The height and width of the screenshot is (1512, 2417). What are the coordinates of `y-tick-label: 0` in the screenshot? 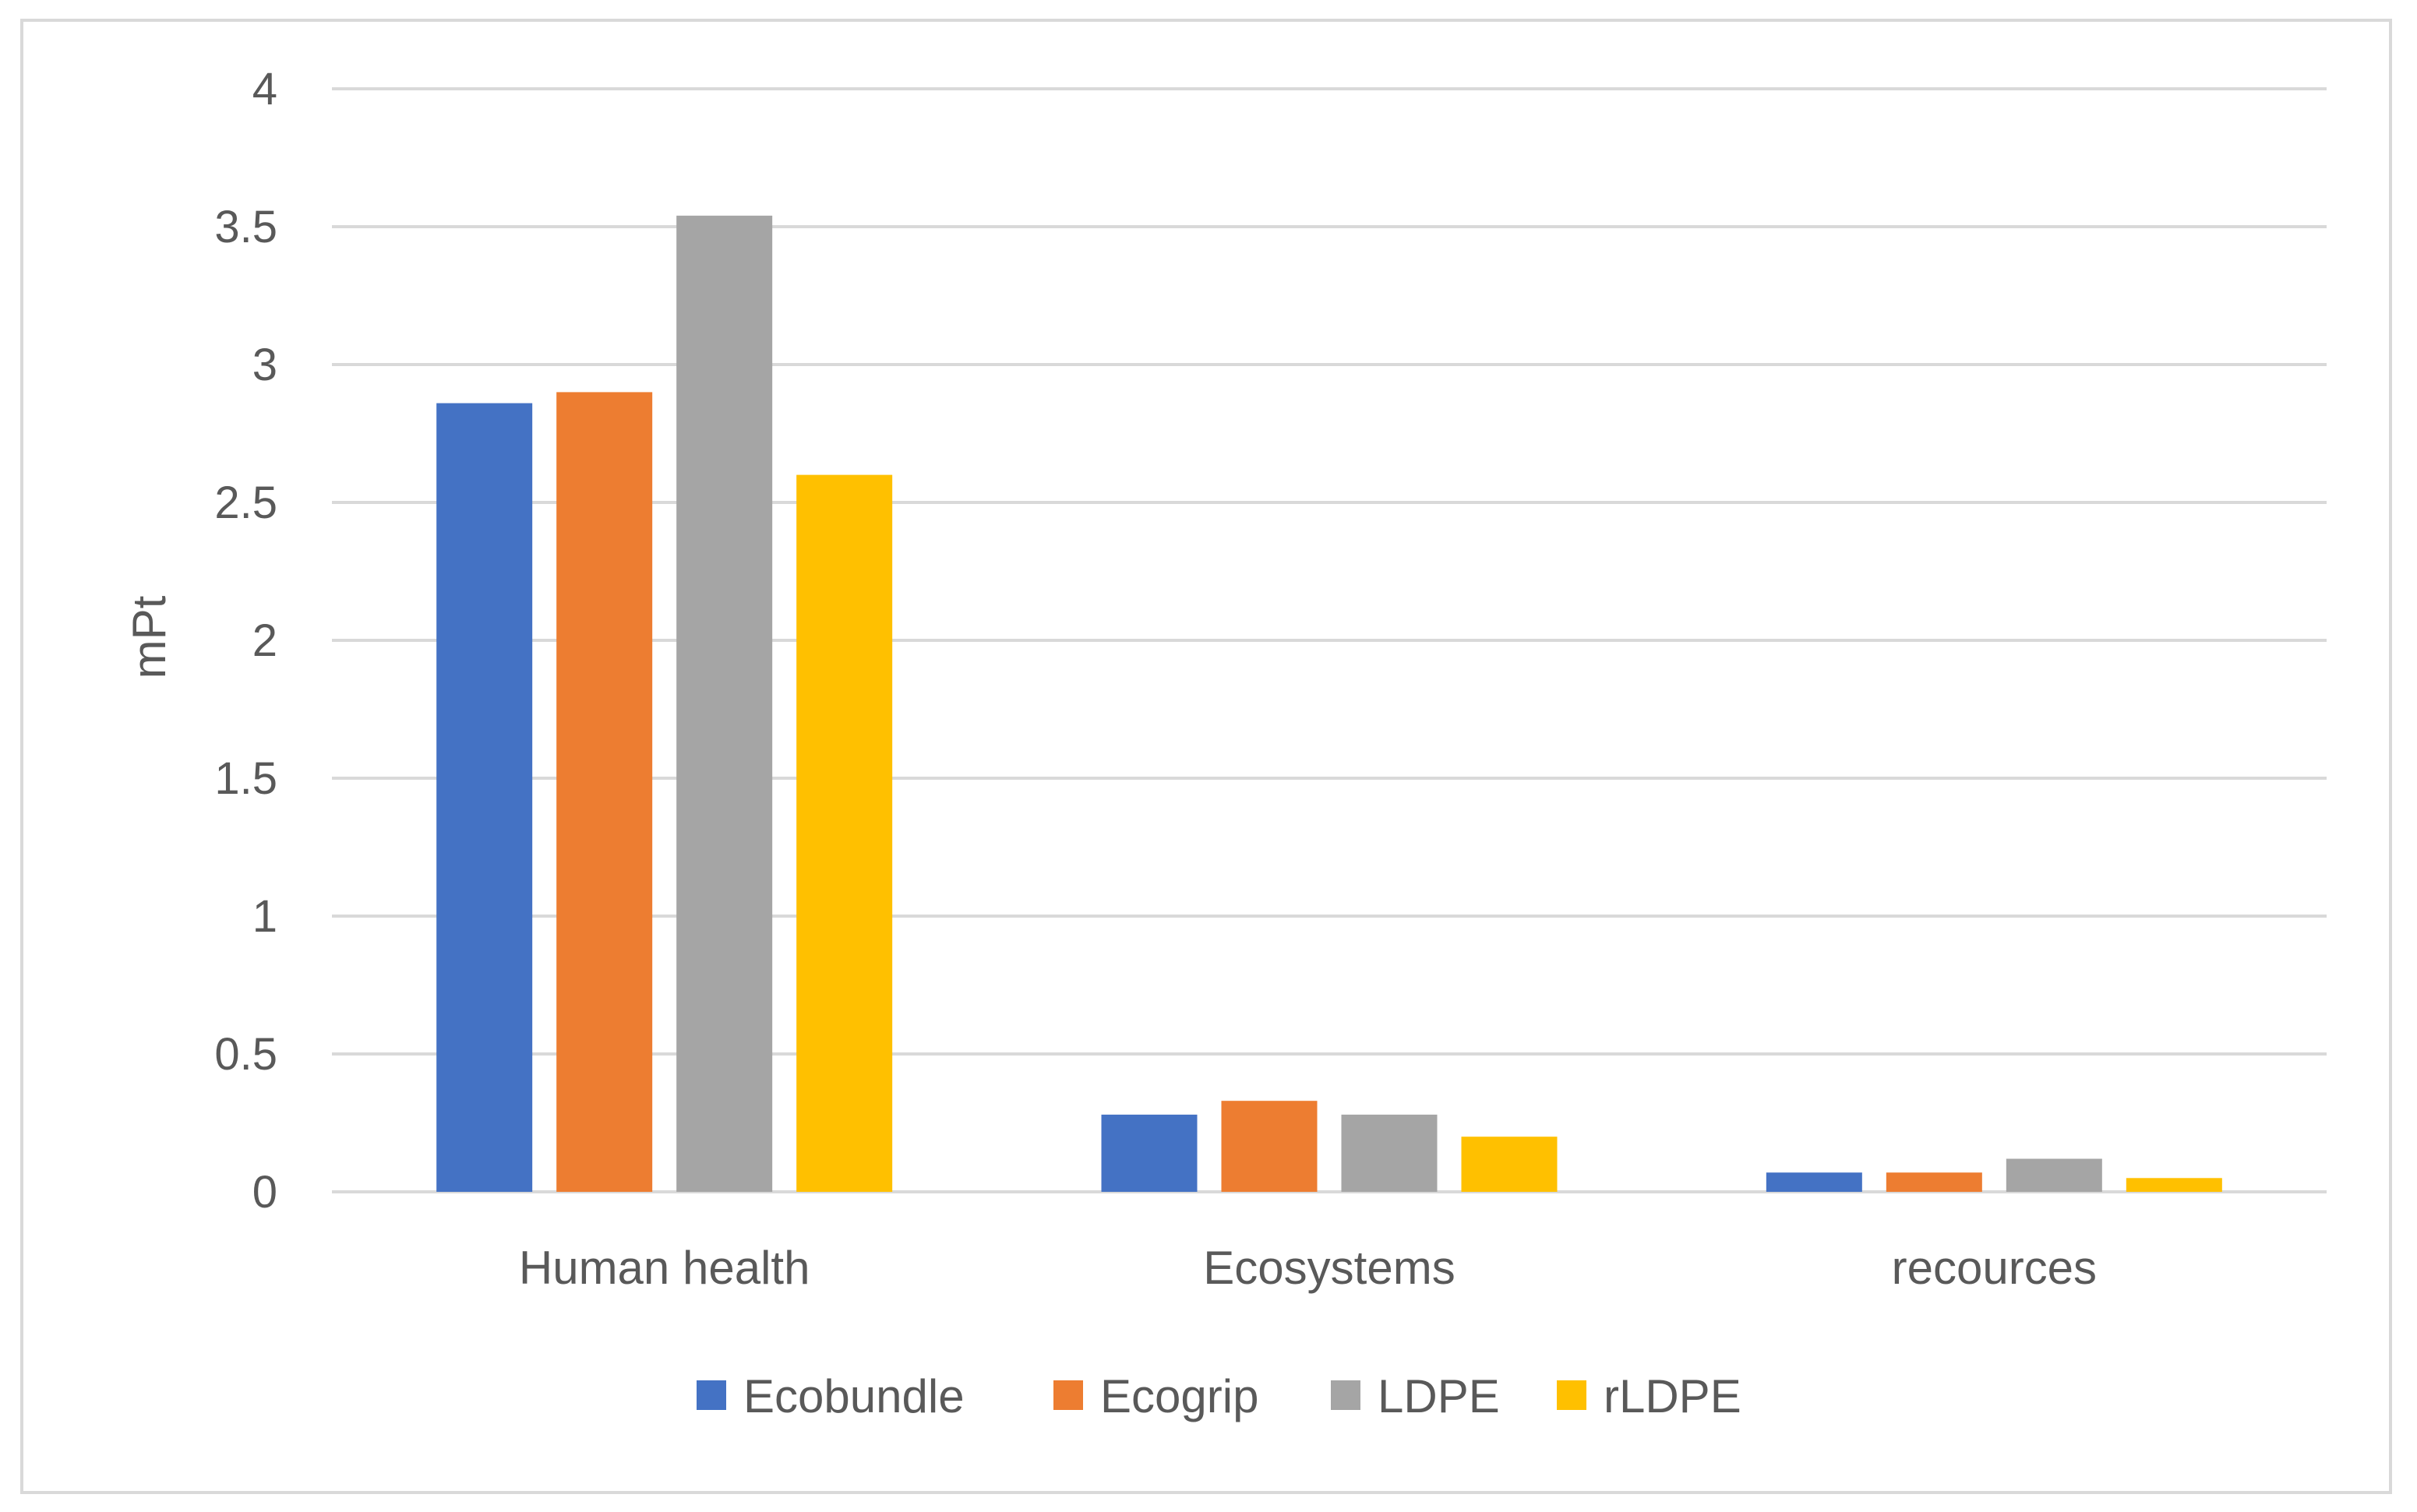 It's located at (264, 1193).